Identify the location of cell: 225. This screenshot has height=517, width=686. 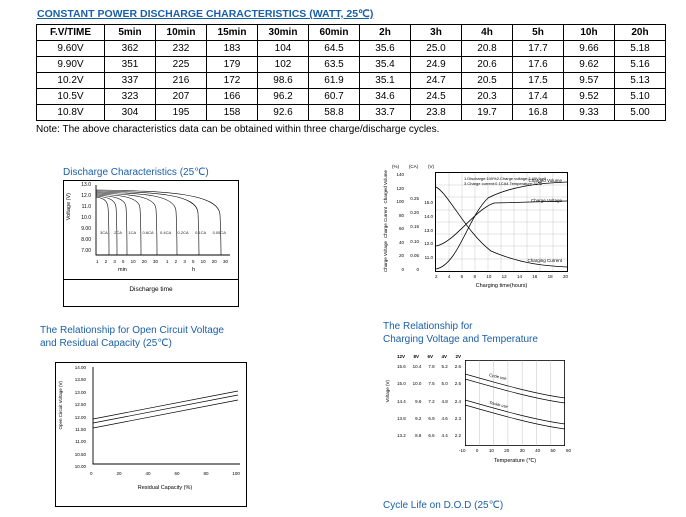
(181, 64).